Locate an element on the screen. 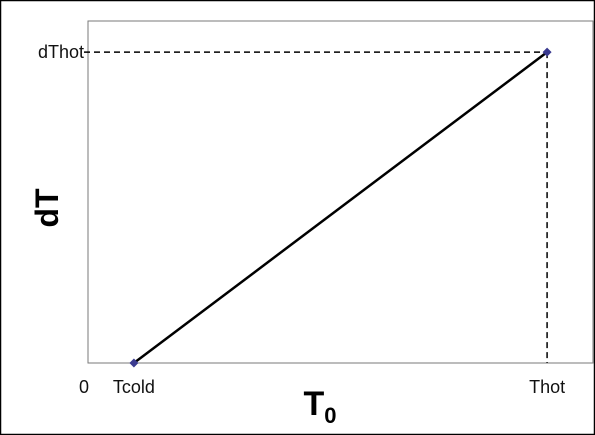 The height and width of the screenshot is (435, 595). x-axis-title: T0 is located at coordinates (319, 406).